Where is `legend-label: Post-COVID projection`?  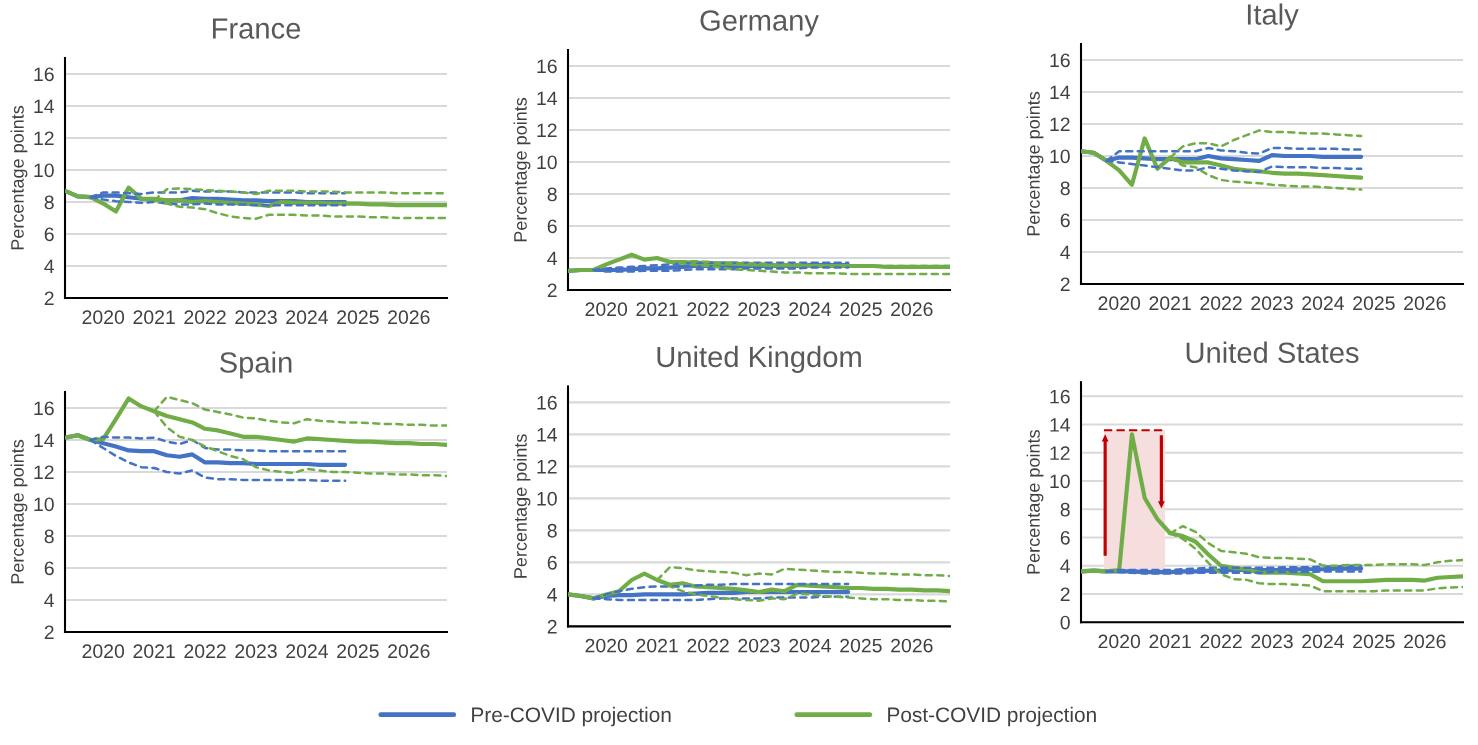 legend-label: Post-COVID projection is located at coordinates (992, 716).